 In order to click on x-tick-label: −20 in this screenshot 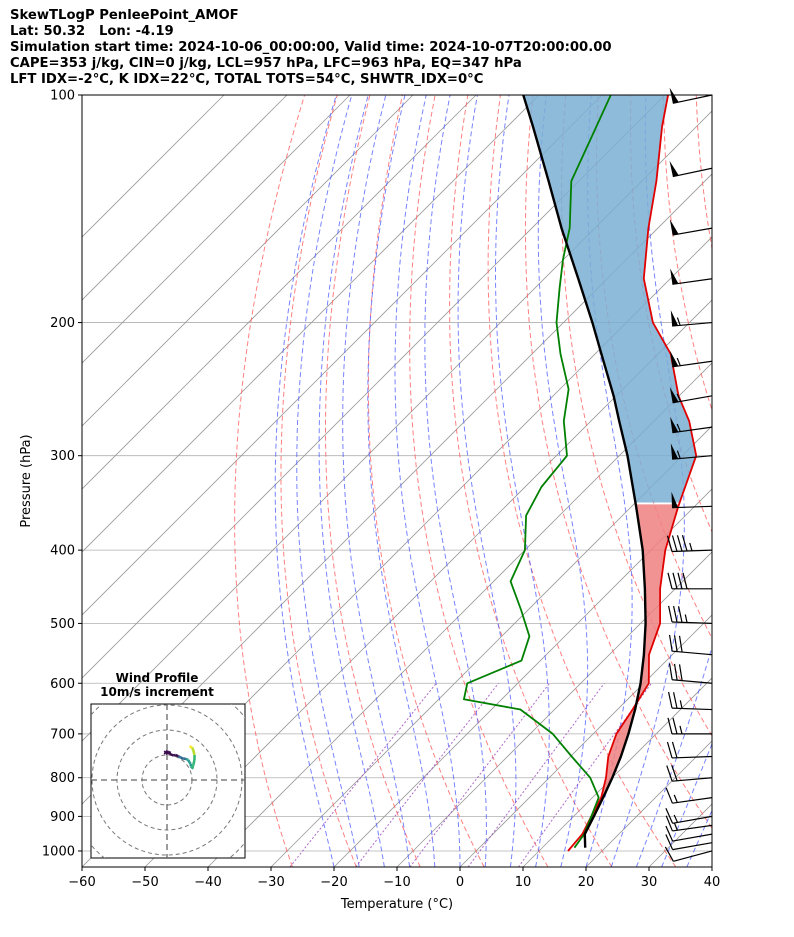, I will do `click(333, 882)`.